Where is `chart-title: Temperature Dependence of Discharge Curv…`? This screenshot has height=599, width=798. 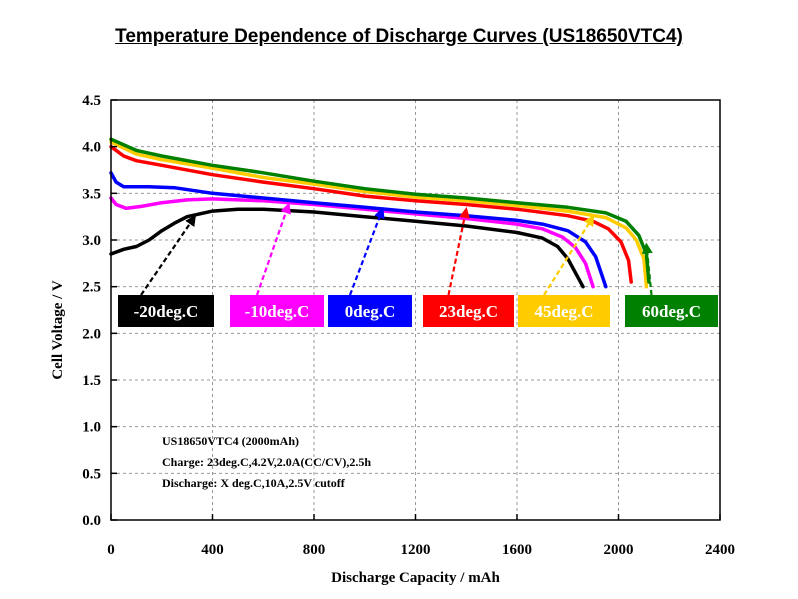 chart-title: Temperature Dependence of Discharge Curv… is located at coordinates (399, 36).